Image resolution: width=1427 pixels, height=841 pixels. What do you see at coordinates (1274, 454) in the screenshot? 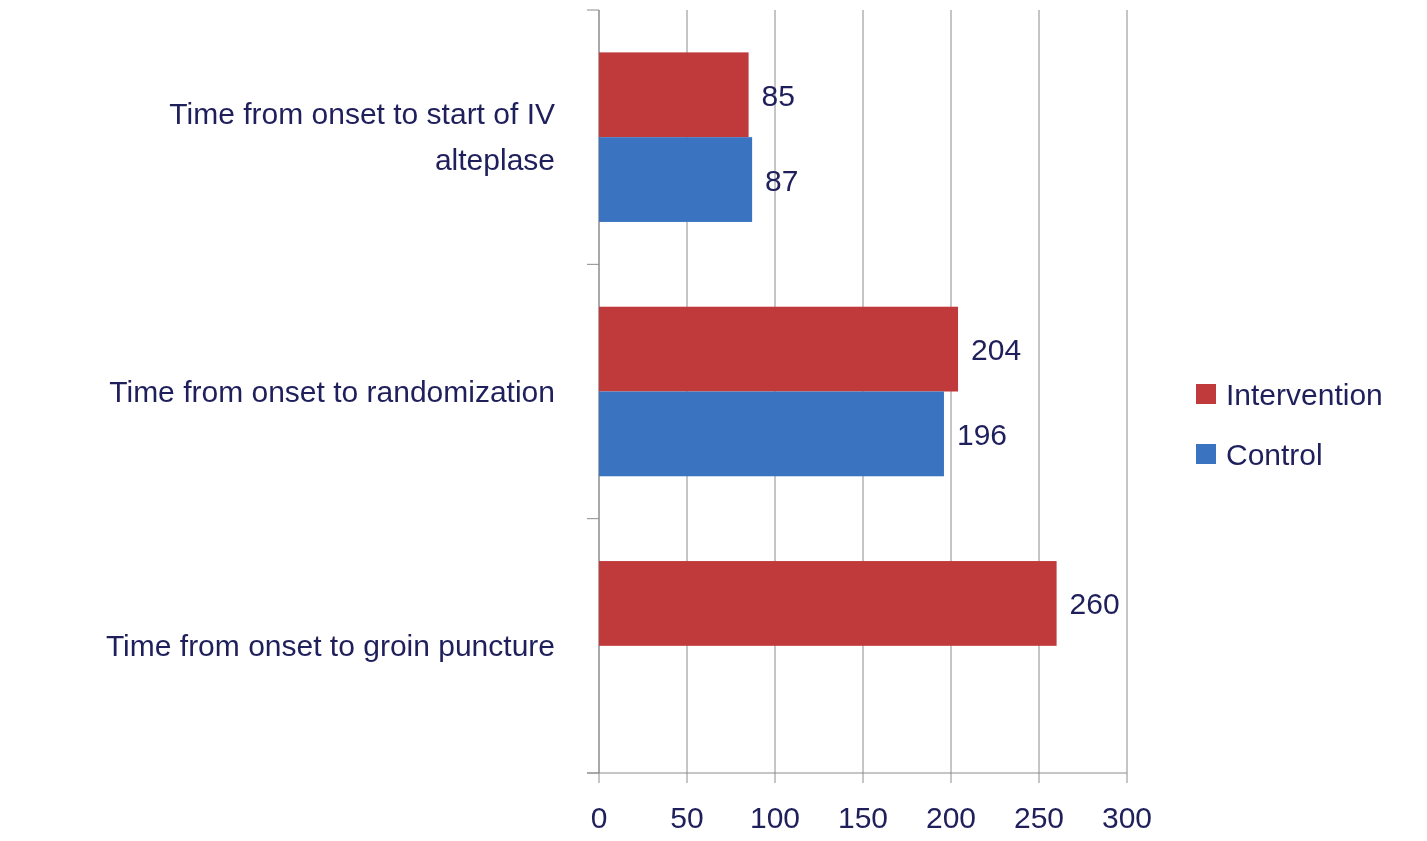
I see `legend-label: Control` at bounding box center [1274, 454].